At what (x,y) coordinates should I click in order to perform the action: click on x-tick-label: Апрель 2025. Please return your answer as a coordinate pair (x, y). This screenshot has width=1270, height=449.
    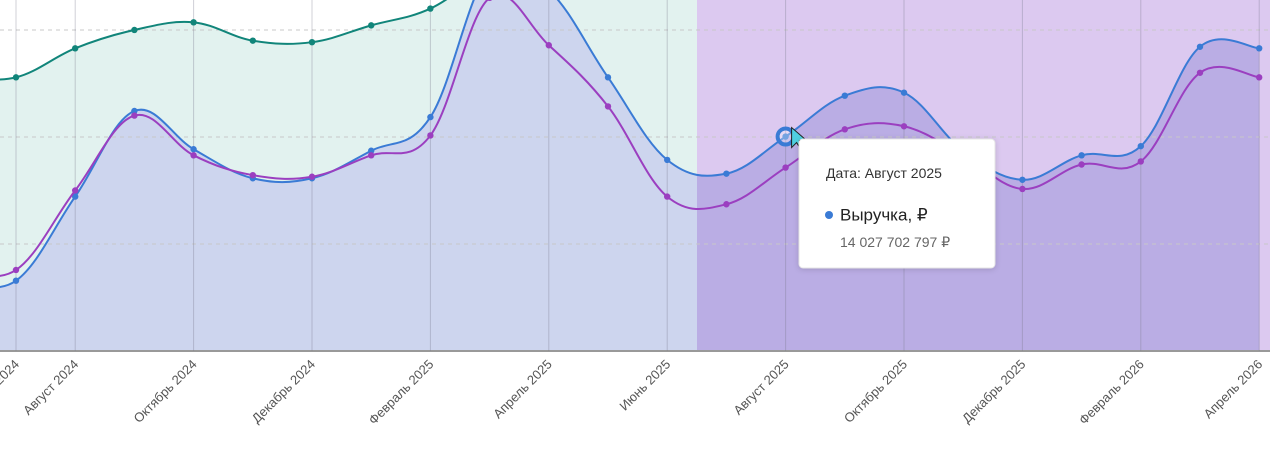
    Looking at the image, I should click on (522, 389).